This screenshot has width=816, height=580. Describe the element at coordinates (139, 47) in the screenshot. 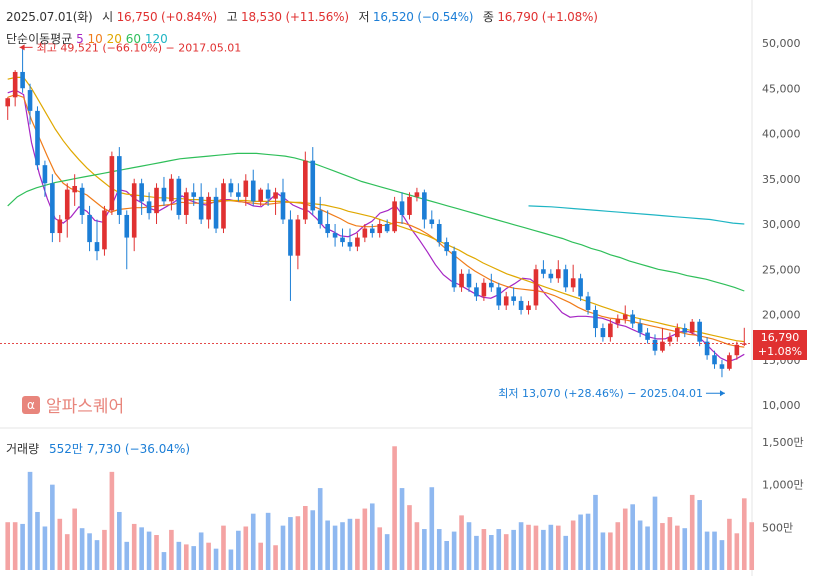

I see `max-annotation: 최고 49,521 (−66.10%) − 2017.05.01` at that location.